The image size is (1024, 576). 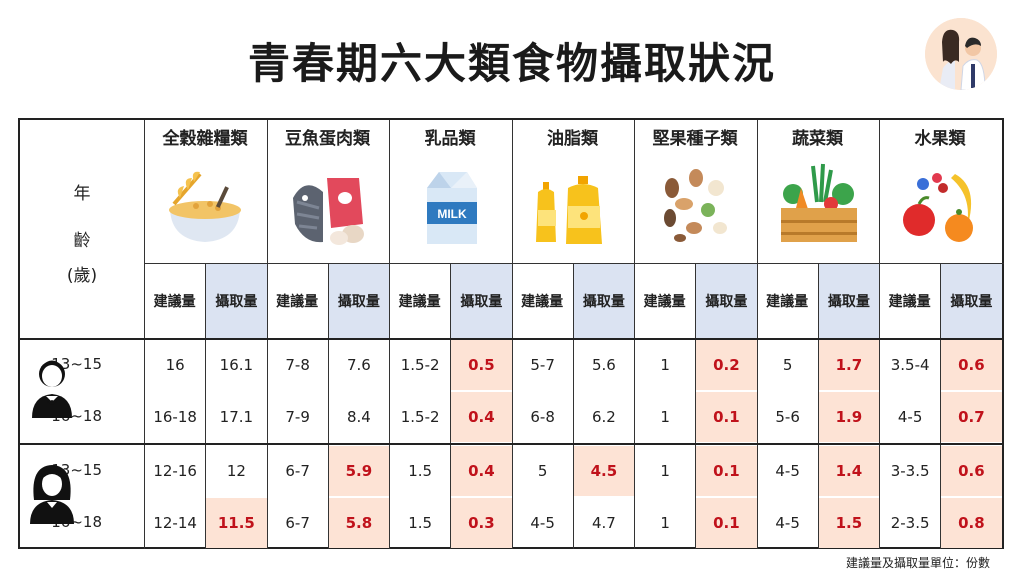 What do you see at coordinates (175, 471) in the screenshot?
I see `recommended-value: 12-16` at bounding box center [175, 471].